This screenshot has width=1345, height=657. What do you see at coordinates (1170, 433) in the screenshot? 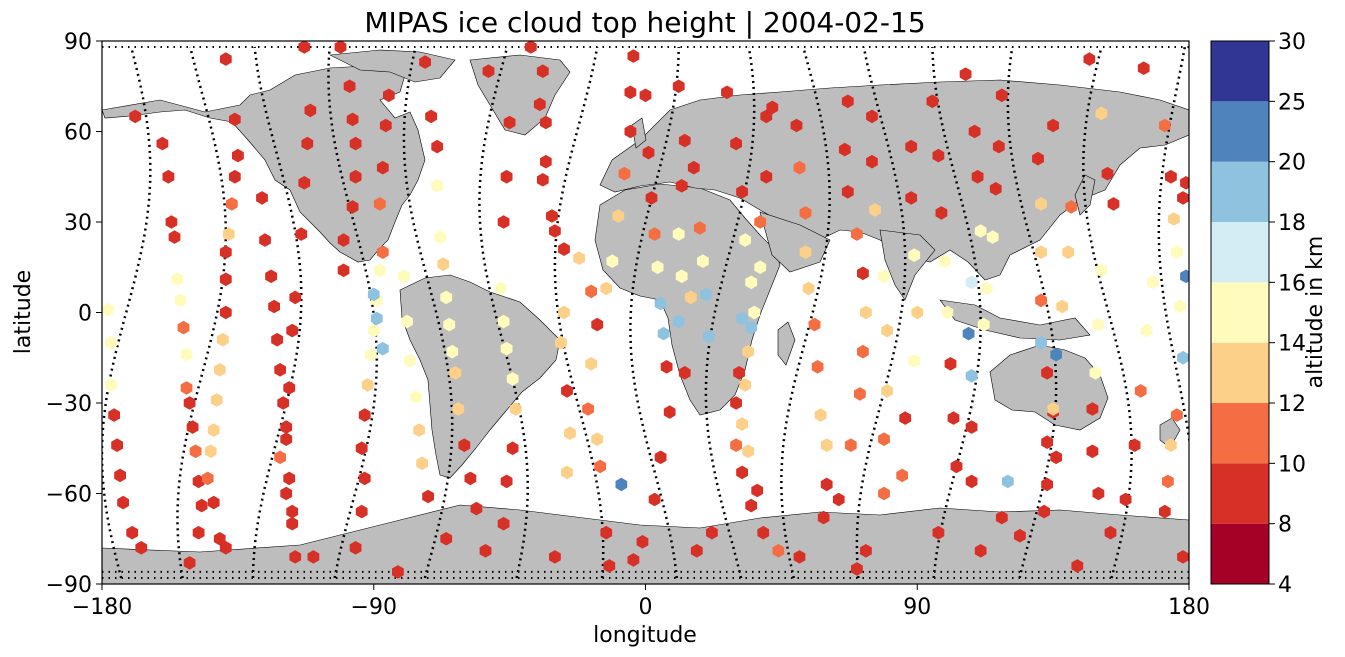
I see `land-new-zealand` at bounding box center [1170, 433].